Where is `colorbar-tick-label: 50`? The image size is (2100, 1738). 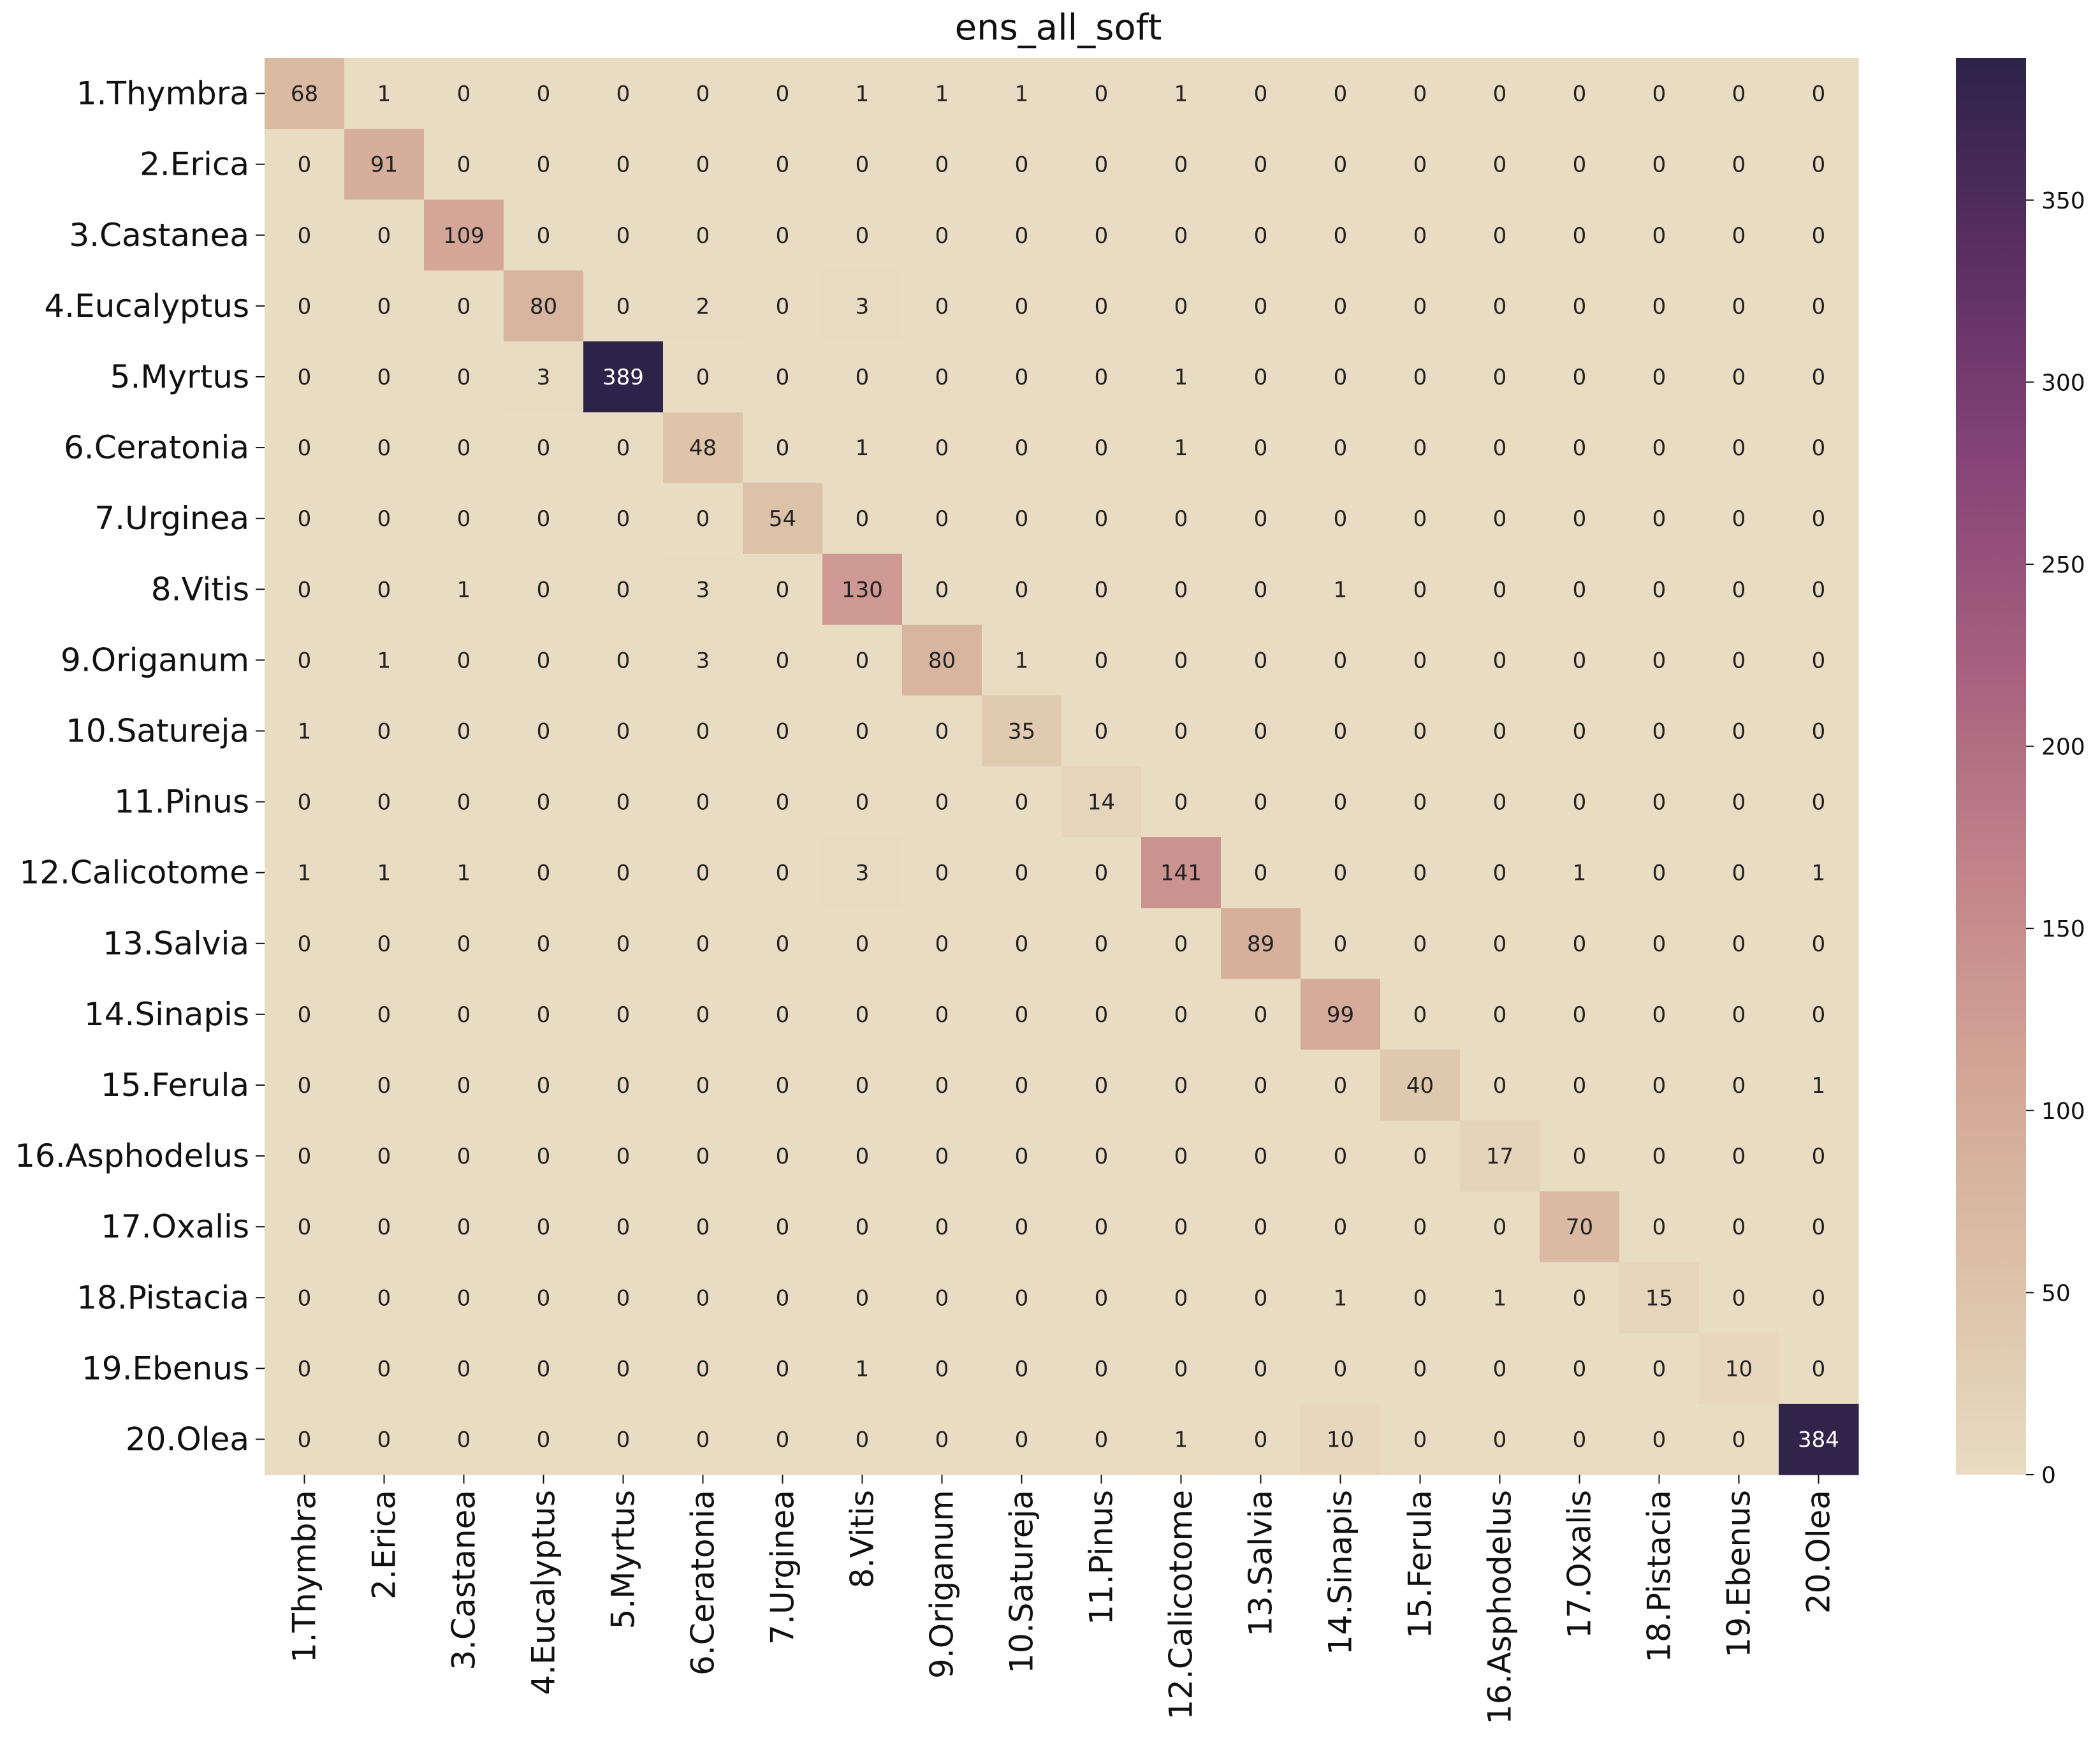 colorbar-tick-label: 50 is located at coordinates (2056, 1293).